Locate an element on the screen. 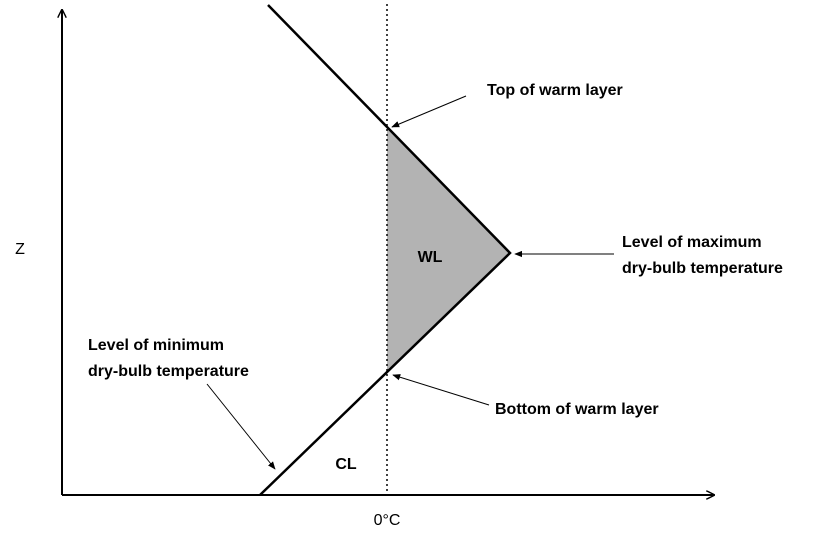 Image resolution: width=837 pixels, height=533 pixels. annotation: Bottom of warm layer is located at coordinates (577, 409).